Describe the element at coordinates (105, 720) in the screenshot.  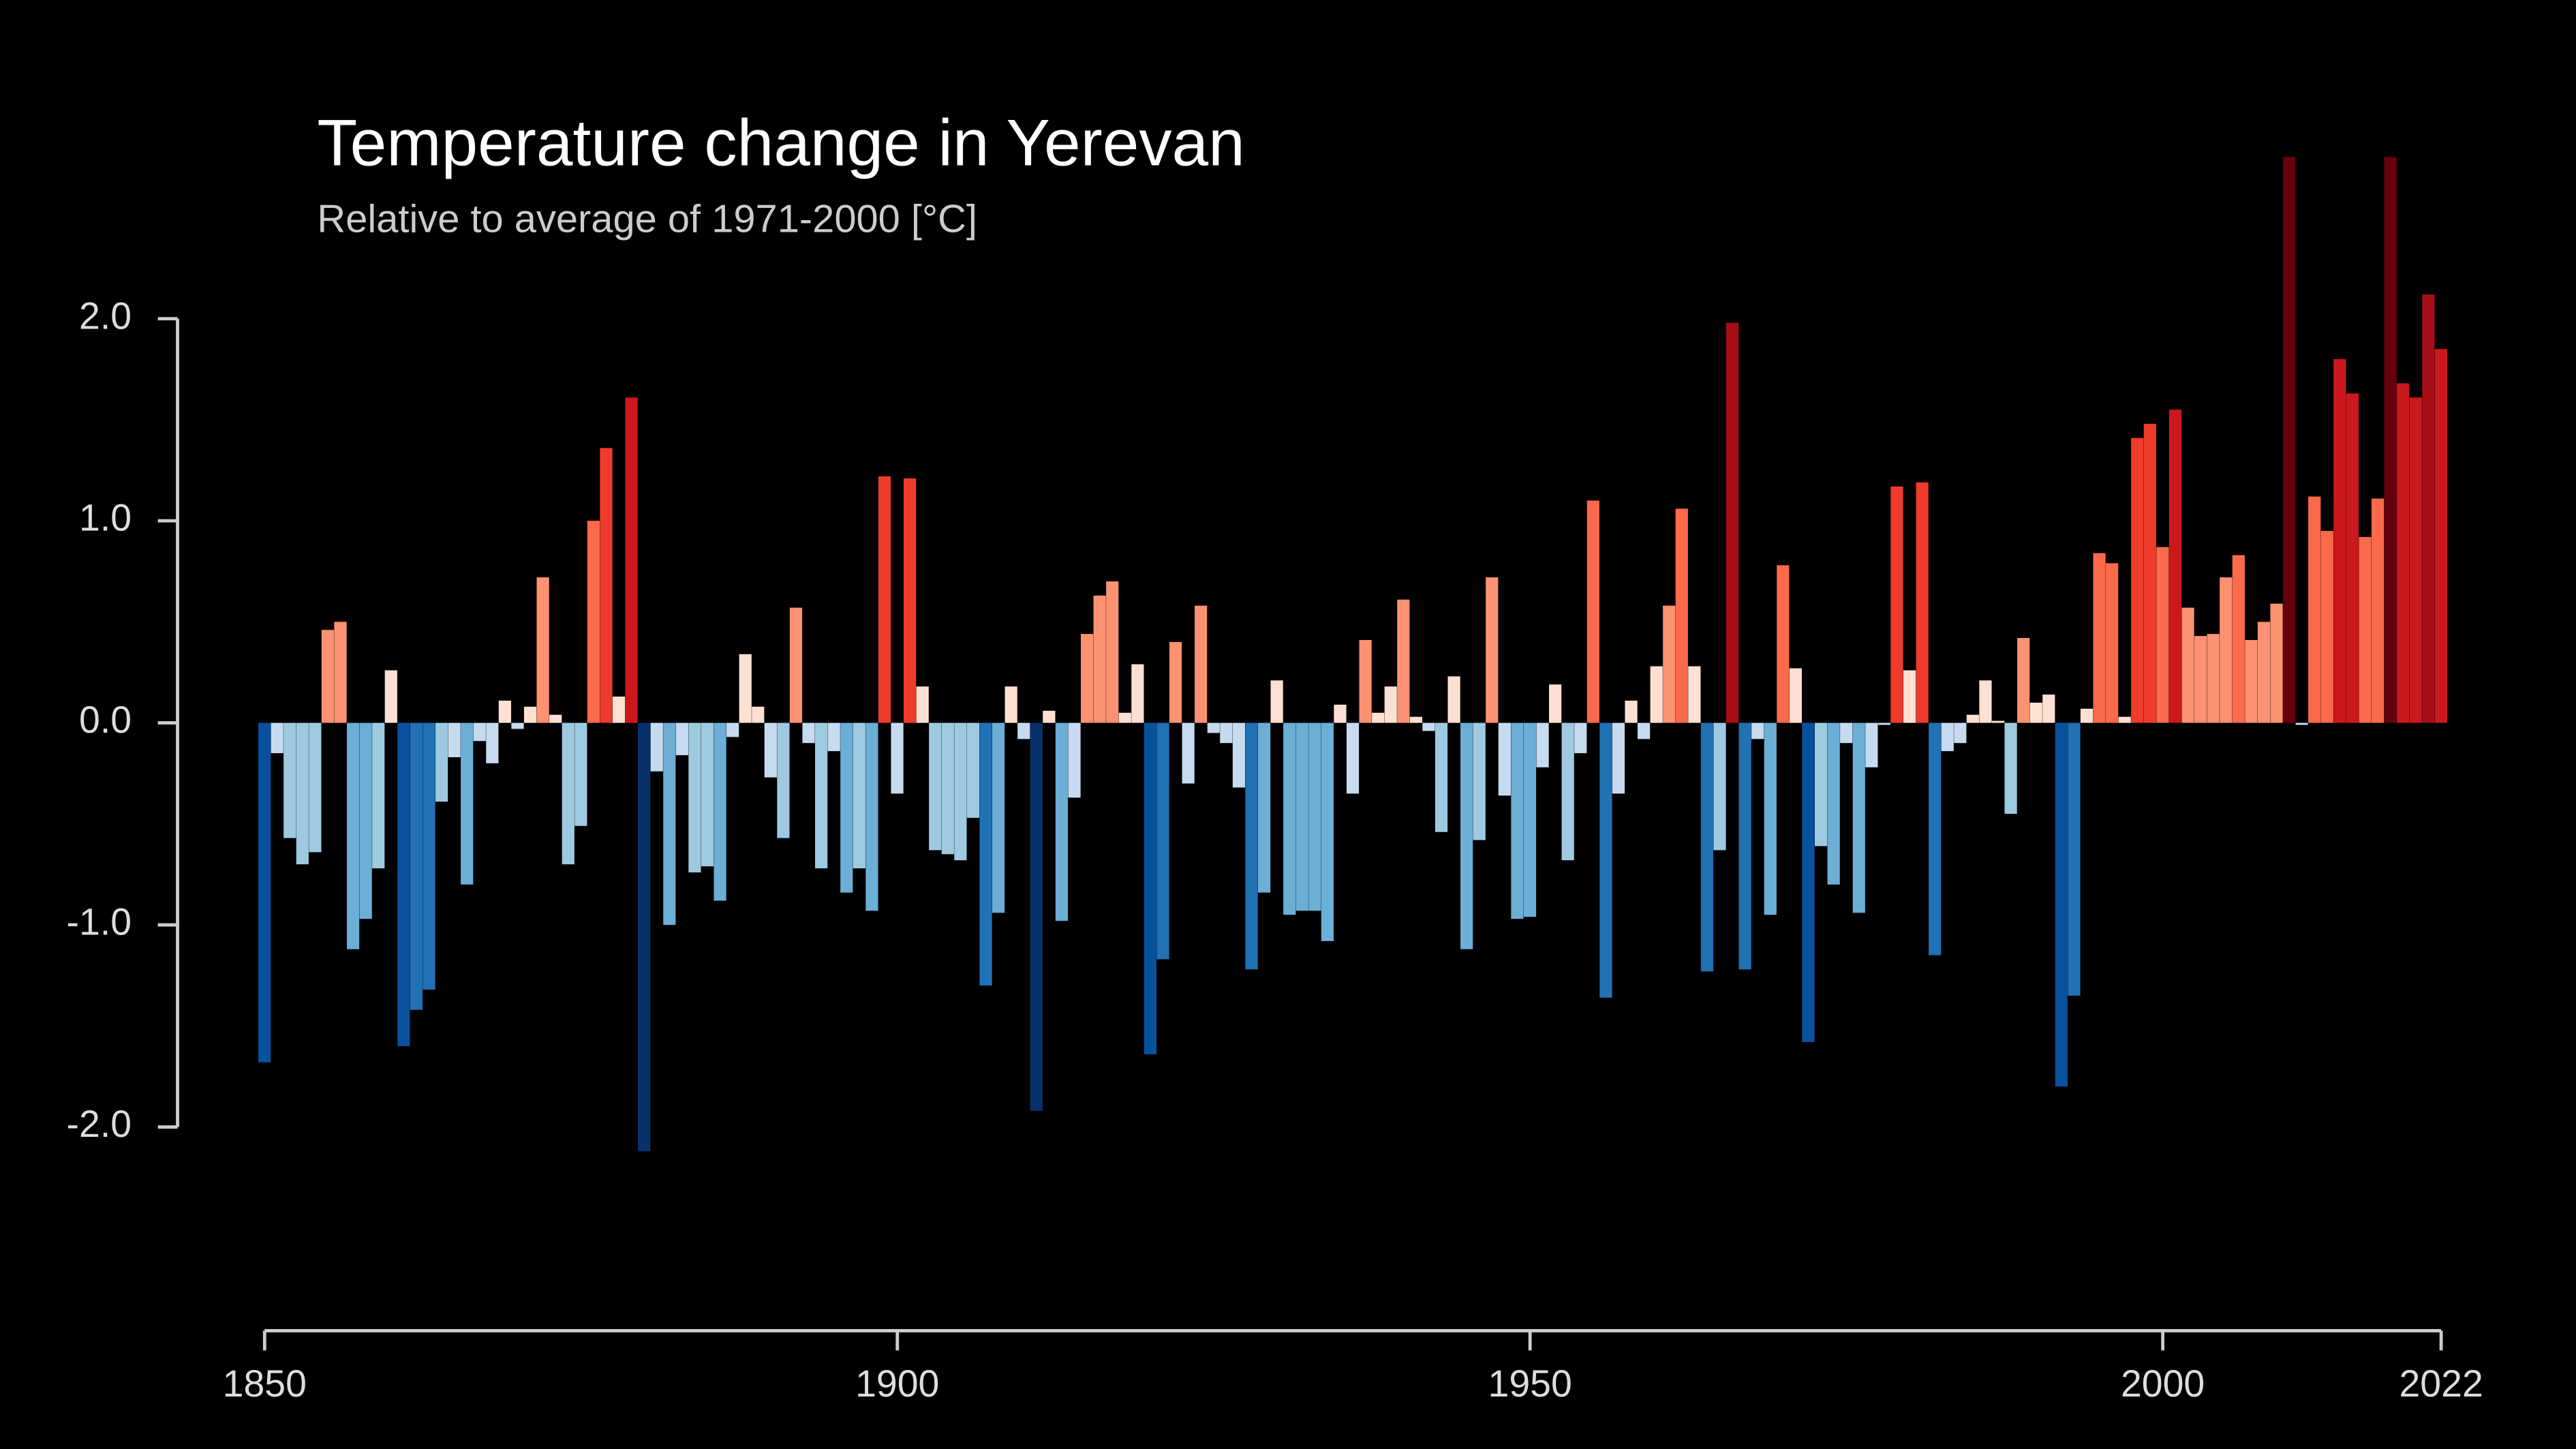
I see `y-tick-label: 0.0` at that location.